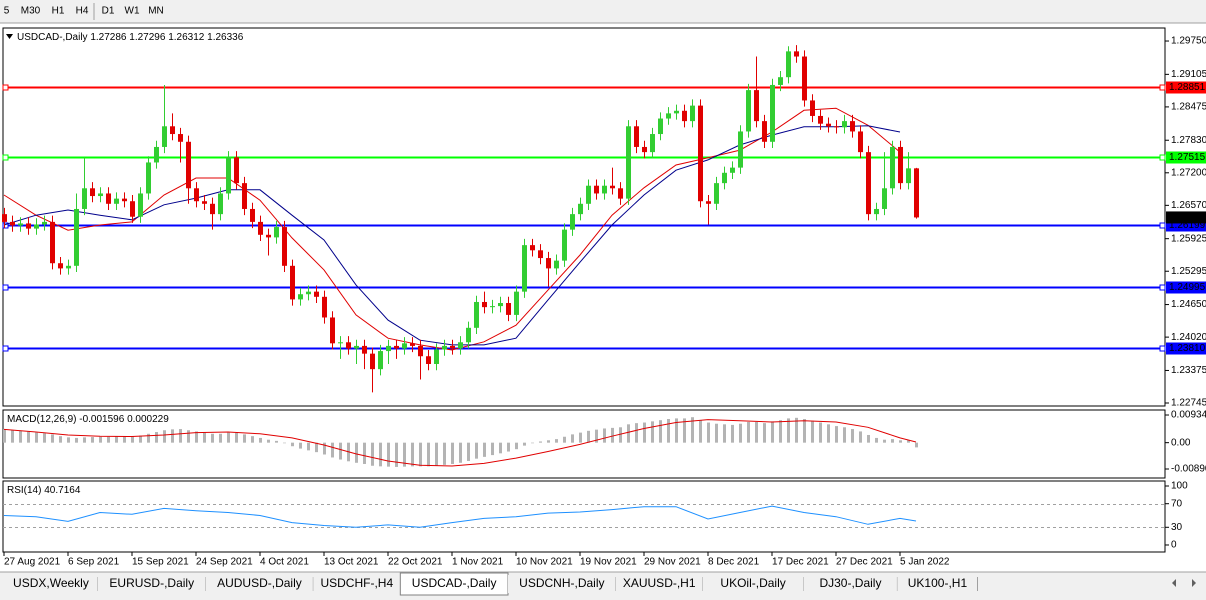 The width and height of the screenshot is (1206, 600). What do you see at coordinates (1186, 157) in the screenshot?
I see `level-price-box` at bounding box center [1186, 157].